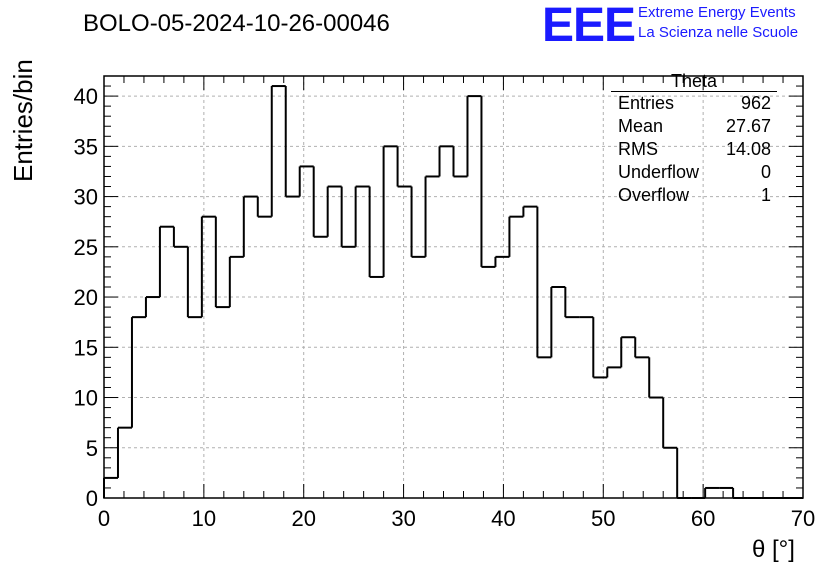 This screenshot has height=572, width=836. Describe the element at coordinates (748, 149) in the screenshot. I see `stats-value: 14.08` at that location.